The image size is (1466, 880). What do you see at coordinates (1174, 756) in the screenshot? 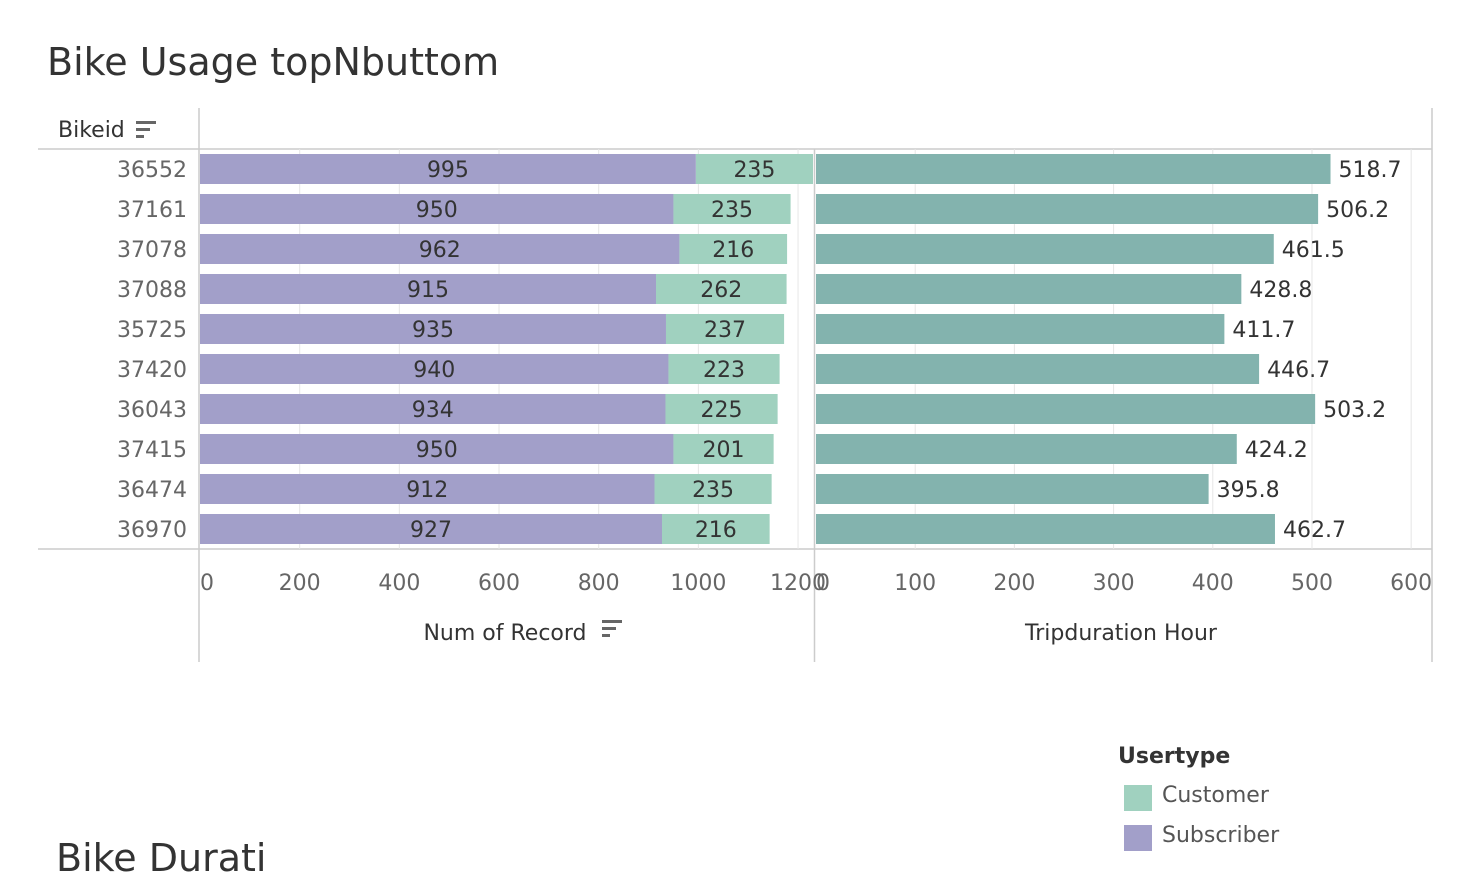
I see `legend-title: Usertype` at bounding box center [1174, 756].